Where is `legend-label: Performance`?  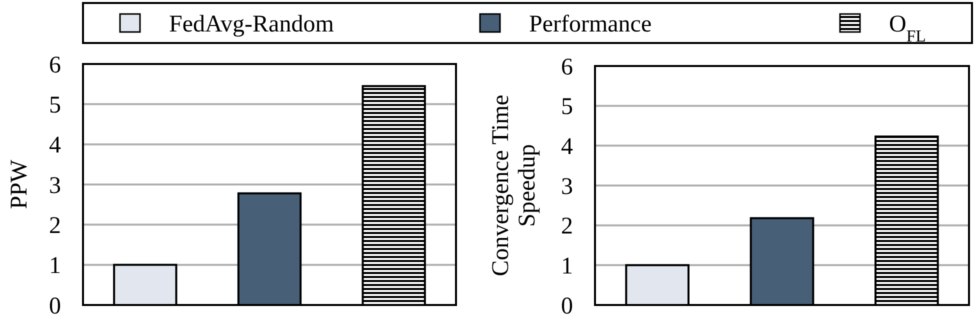 legend-label: Performance is located at coordinates (590, 24).